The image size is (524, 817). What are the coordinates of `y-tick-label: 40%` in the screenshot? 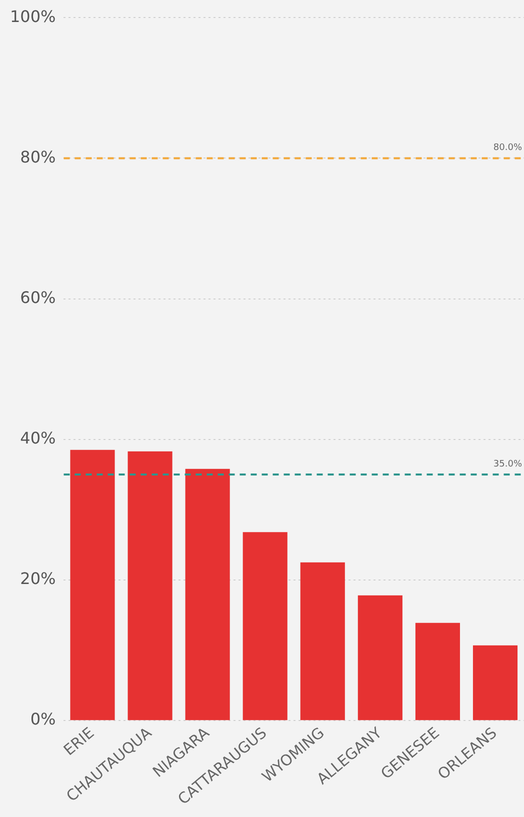 It's located at (38, 438).